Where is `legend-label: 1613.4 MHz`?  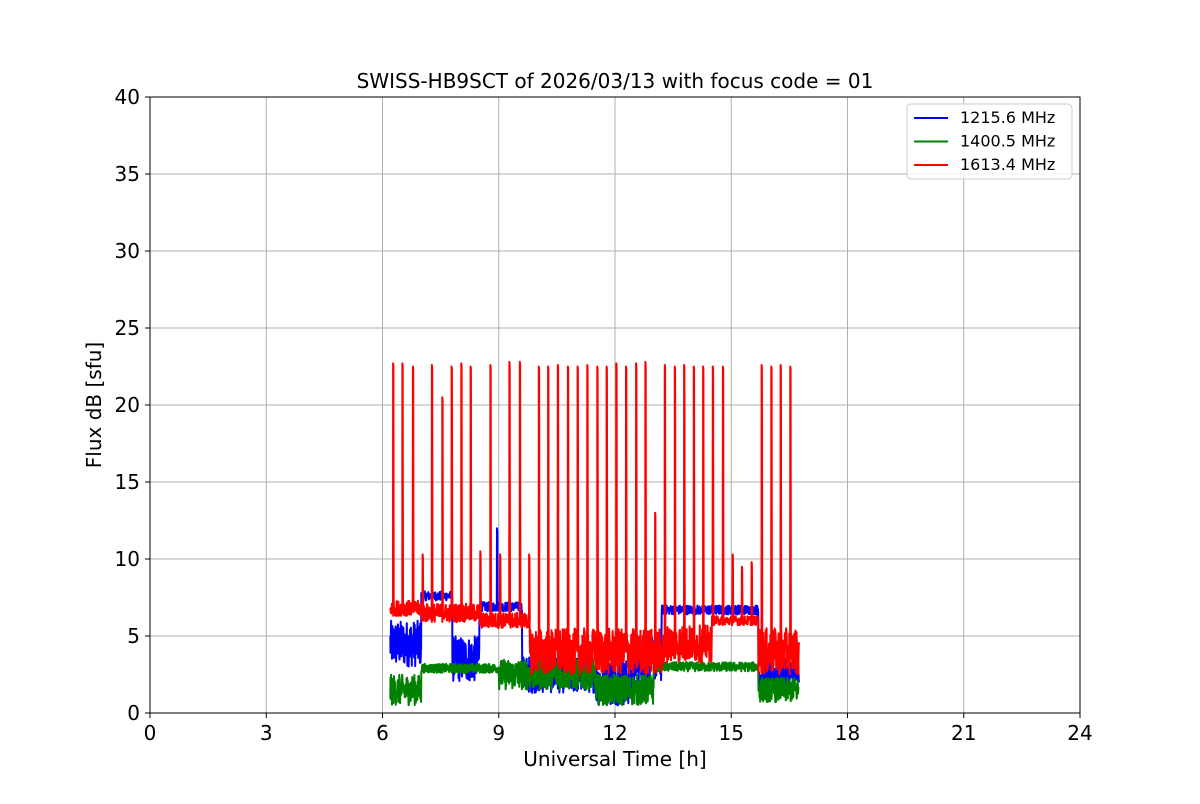
legend-label: 1613.4 MHz is located at coordinates (1007, 164).